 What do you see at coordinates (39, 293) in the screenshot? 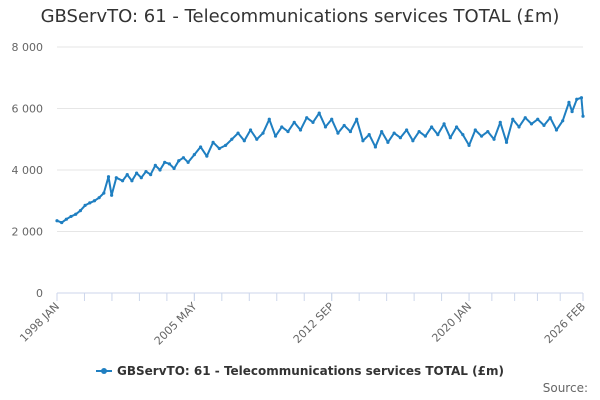
I see `y-tick-label: 0` at bounding box center [39, 293].